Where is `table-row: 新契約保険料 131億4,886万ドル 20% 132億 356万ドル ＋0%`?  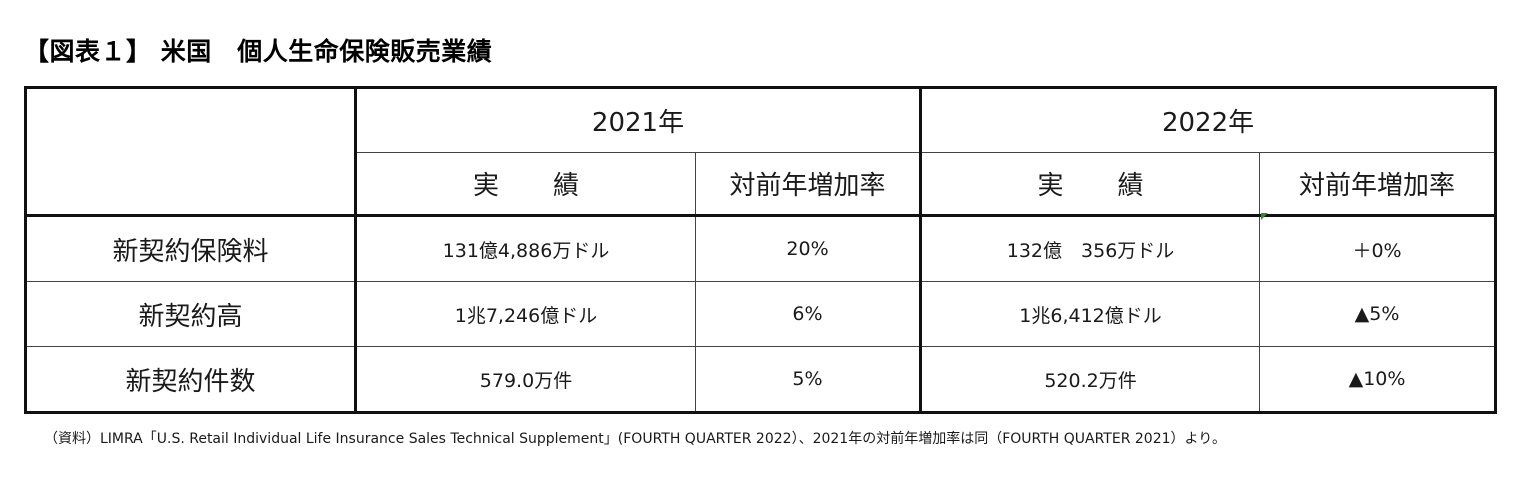
table-row: 新契約保険料 131億4,886万ドル 20% 132億 356万ドル ＋0% is located at coordinates (761, 248).